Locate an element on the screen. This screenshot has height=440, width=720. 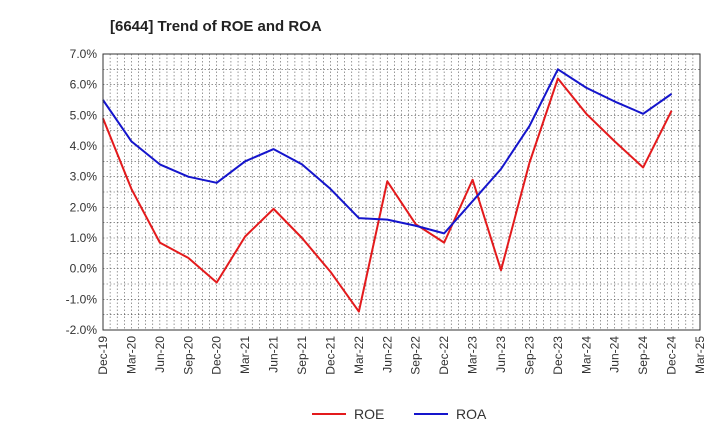
x-tick-label: Sep-20 is located at coordinates (188, 355).